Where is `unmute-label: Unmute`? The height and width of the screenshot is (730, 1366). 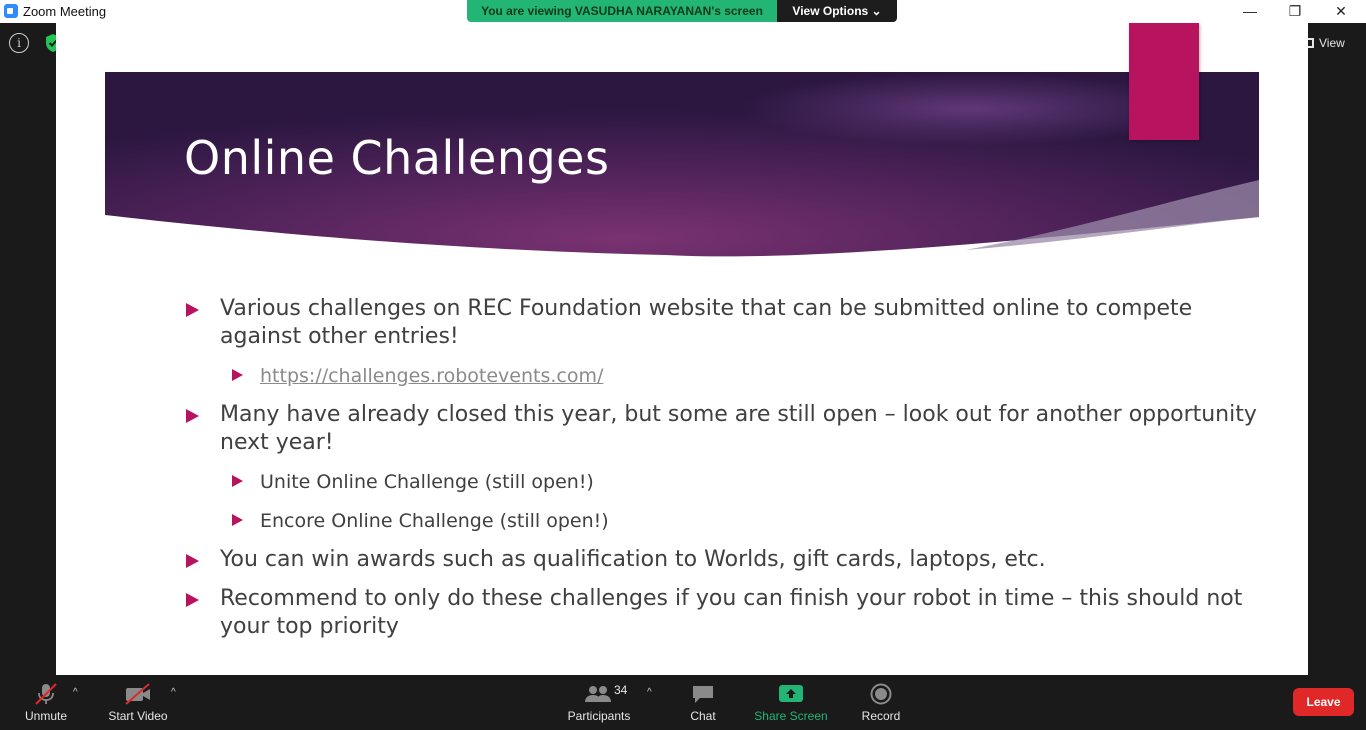
unmute-label: Unmute is located at coordinates (46, 716).